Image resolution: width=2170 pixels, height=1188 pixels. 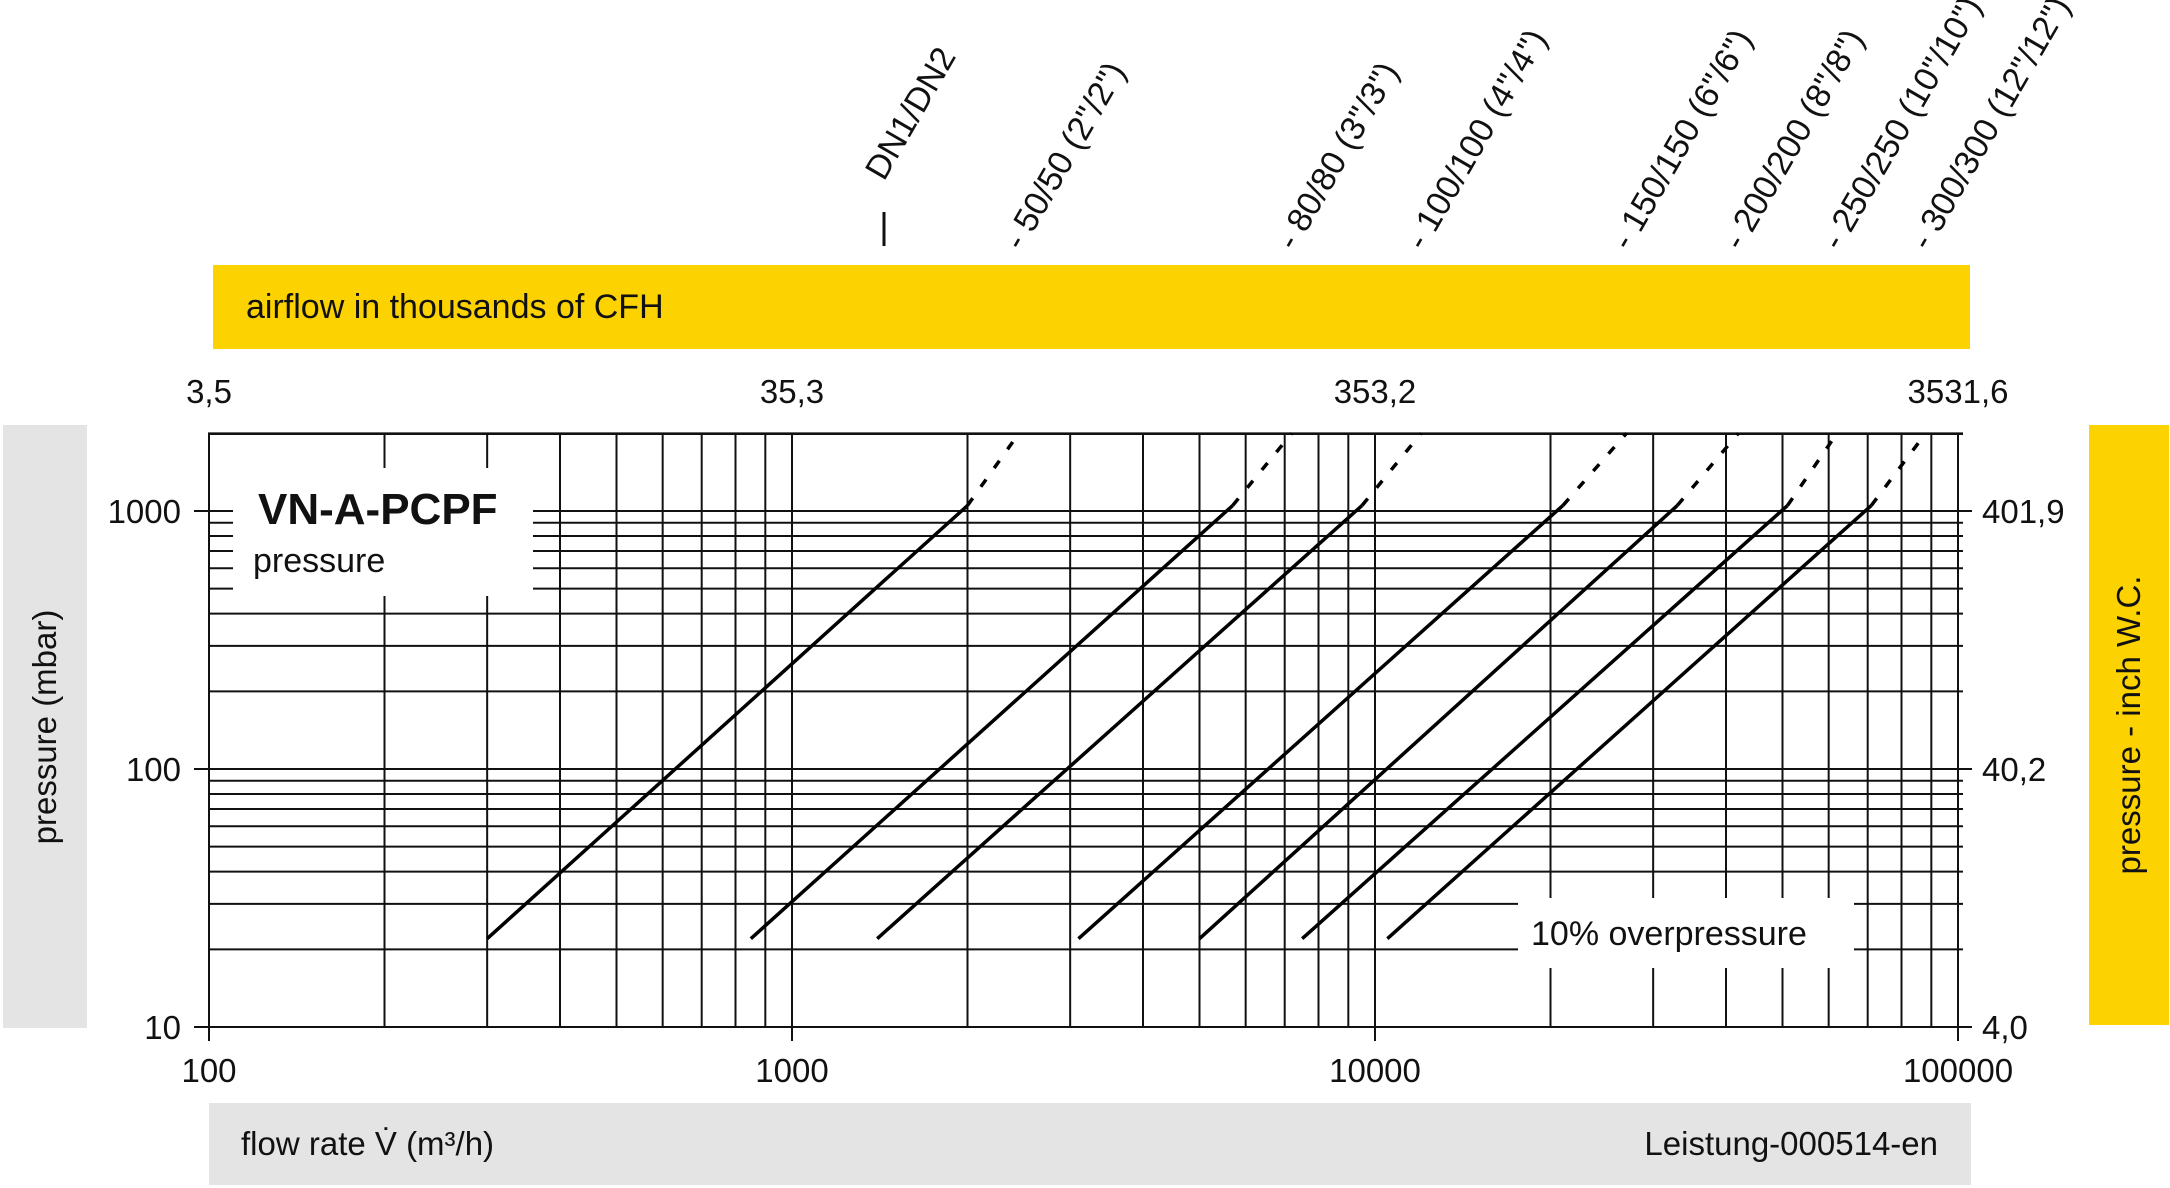 I want to click on overpressure-annotation: 10% overpressure, so click(x=1669, y=934).